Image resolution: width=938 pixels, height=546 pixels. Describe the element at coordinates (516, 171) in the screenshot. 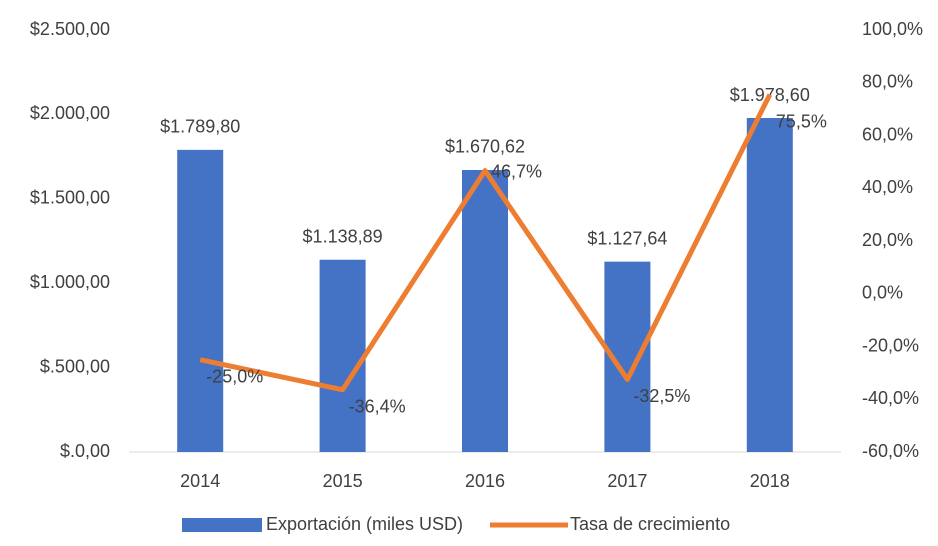

I see `line-value-label: 46,7%` at that location.